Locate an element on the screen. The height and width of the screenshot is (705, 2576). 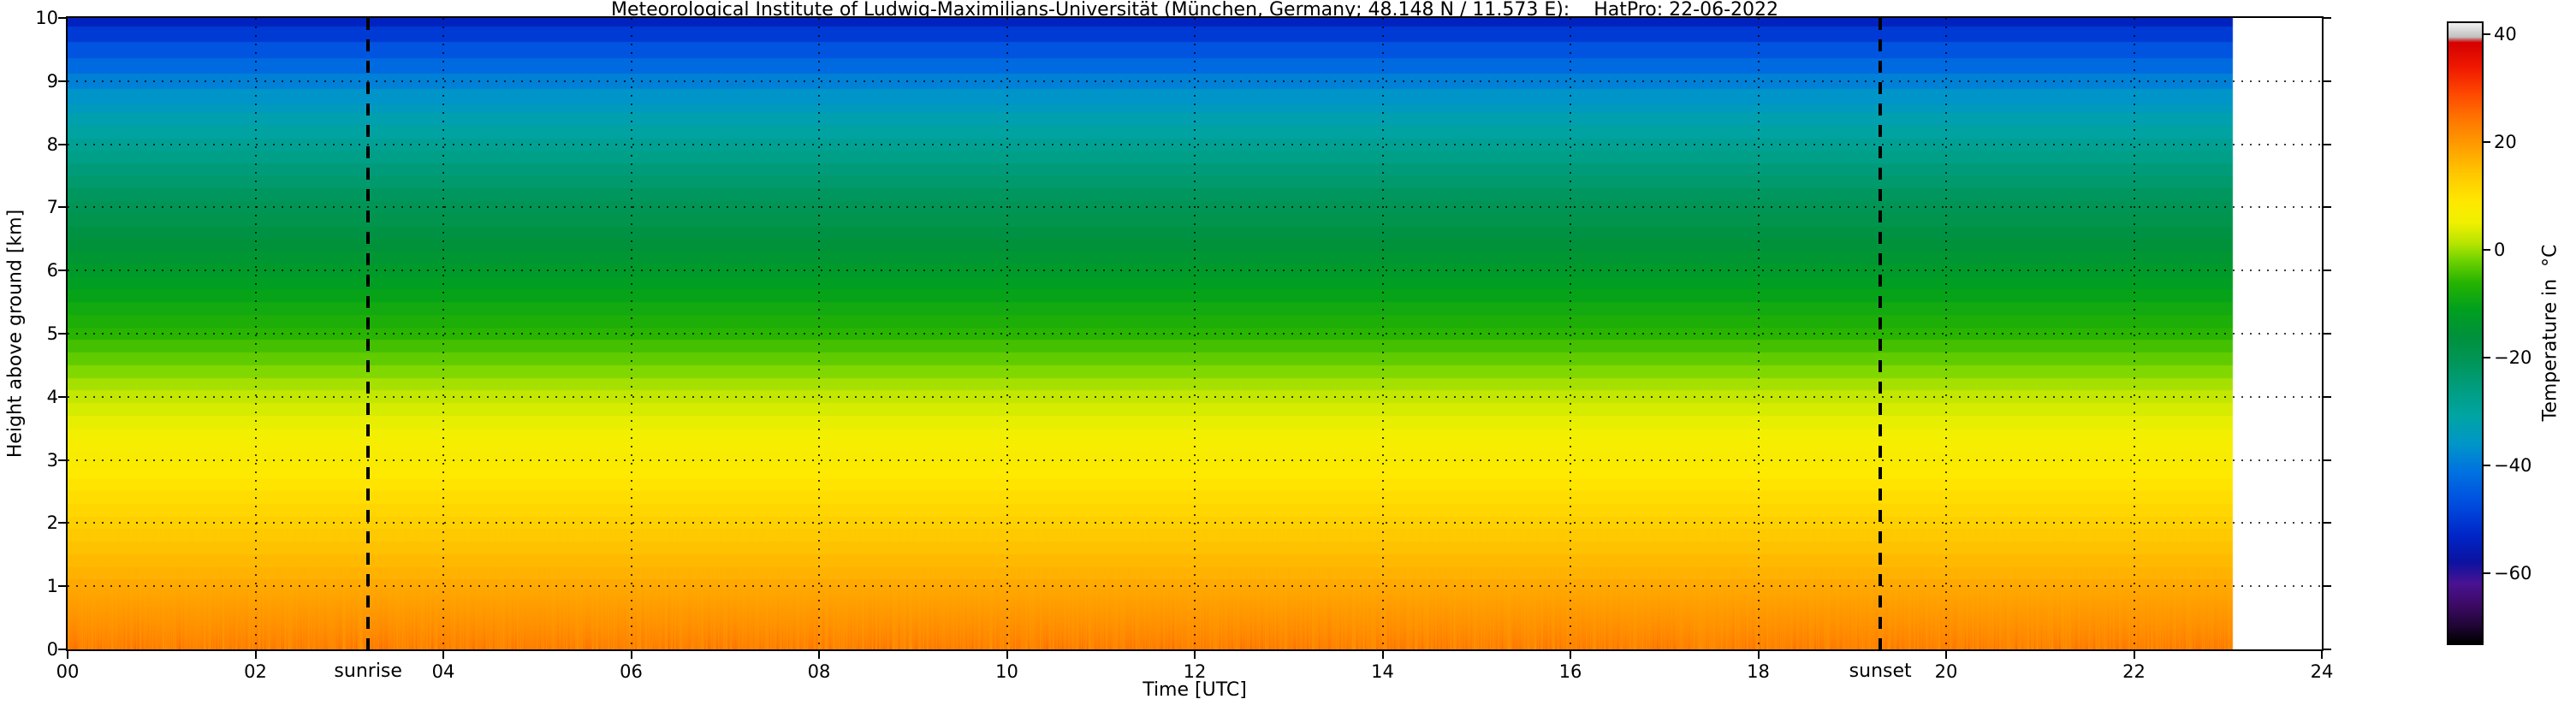
x-tick-label: 18 is located at coordinates (1758, 671).